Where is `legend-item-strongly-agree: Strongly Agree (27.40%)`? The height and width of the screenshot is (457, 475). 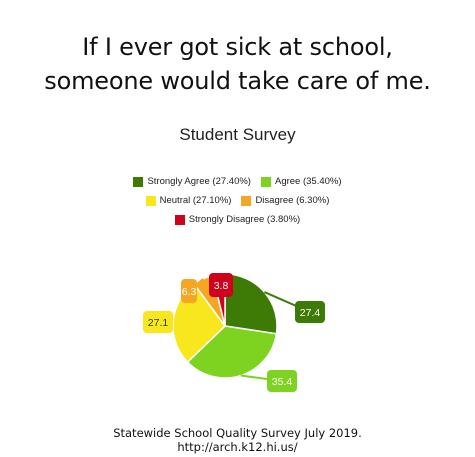 legend-item-strongly-agree: Strongly Agree (27.40%) is located at coordinates (192, 181).